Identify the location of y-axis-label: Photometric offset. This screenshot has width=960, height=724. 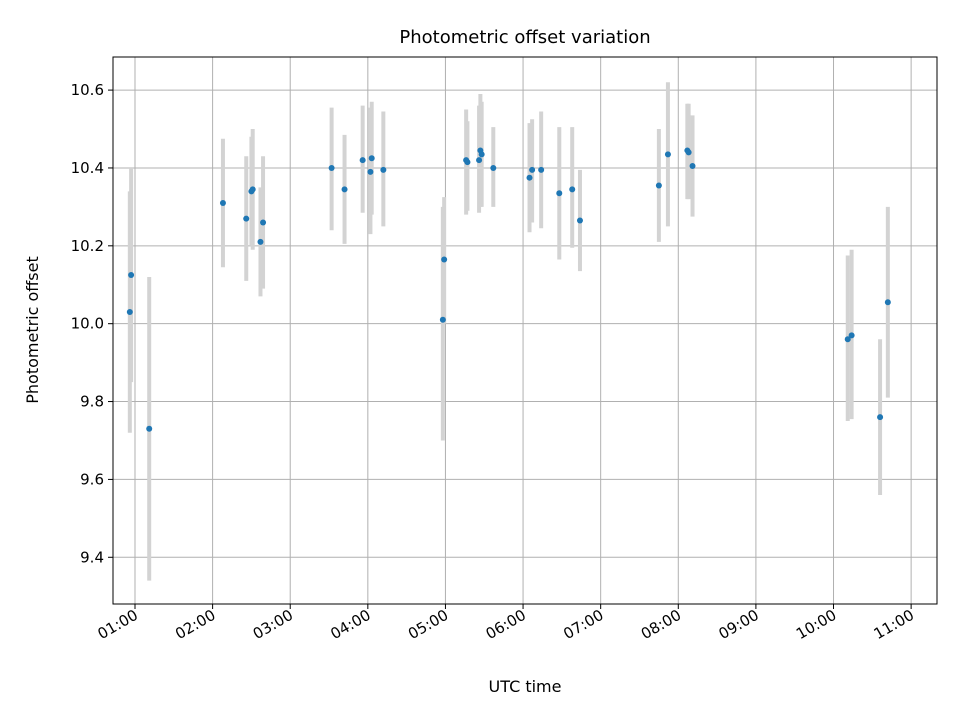
(32, 330).